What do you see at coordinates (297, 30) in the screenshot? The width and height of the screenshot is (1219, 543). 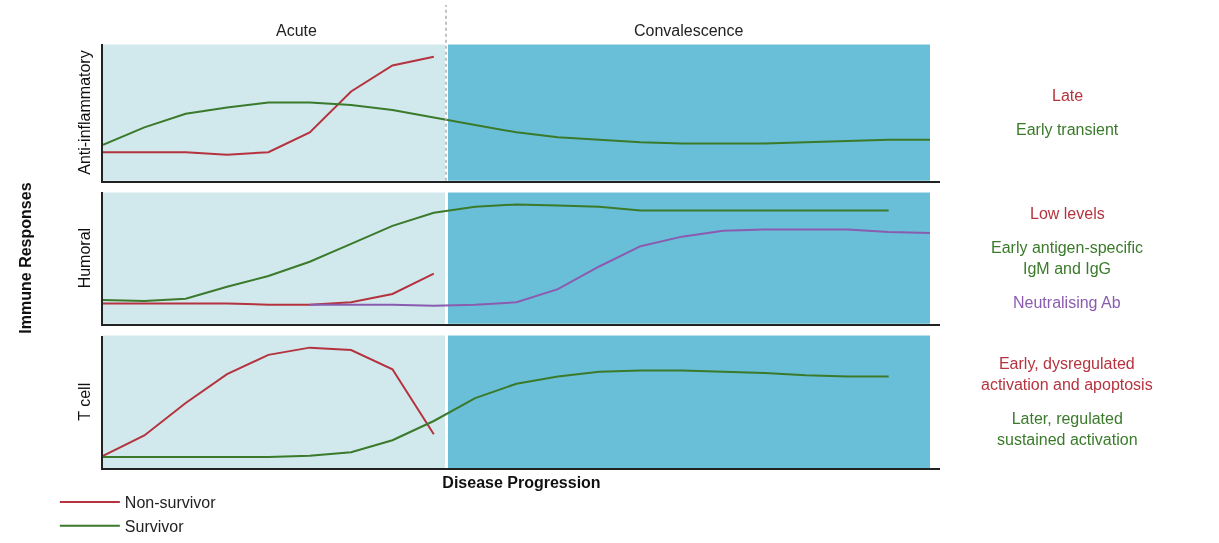 I see `text: Acute` at bounding box center [297, 30].